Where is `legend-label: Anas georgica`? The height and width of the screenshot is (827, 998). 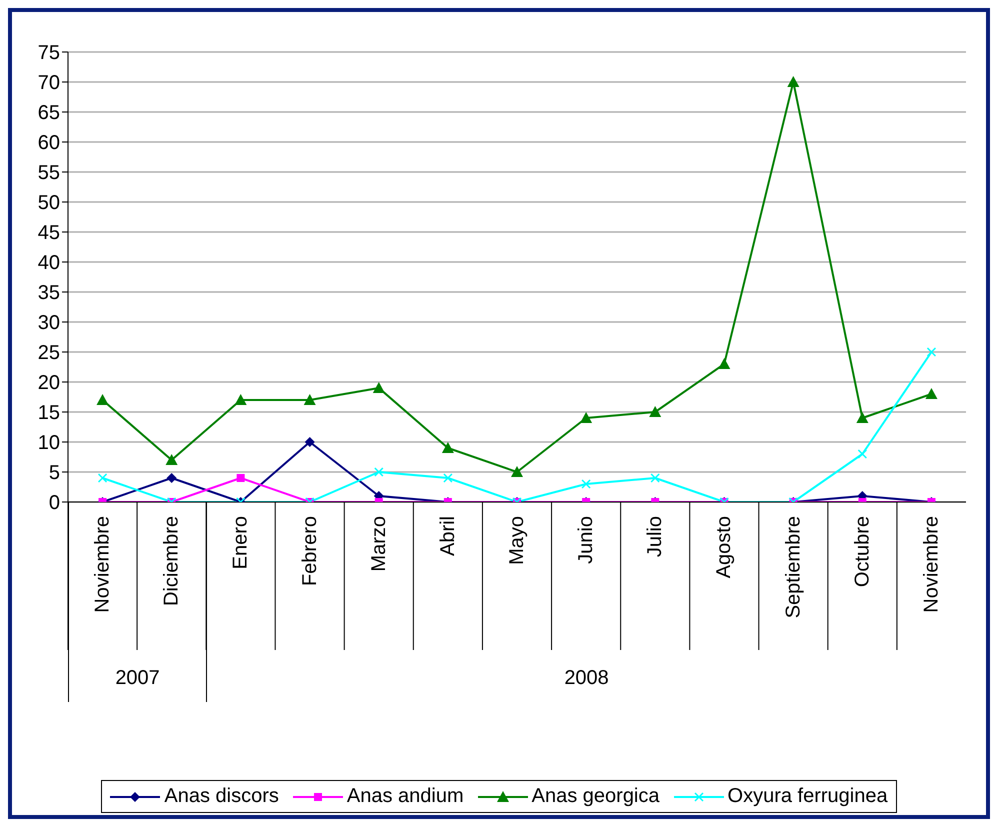 legend-label: Anas georgica is located at coordinates (596, 796).